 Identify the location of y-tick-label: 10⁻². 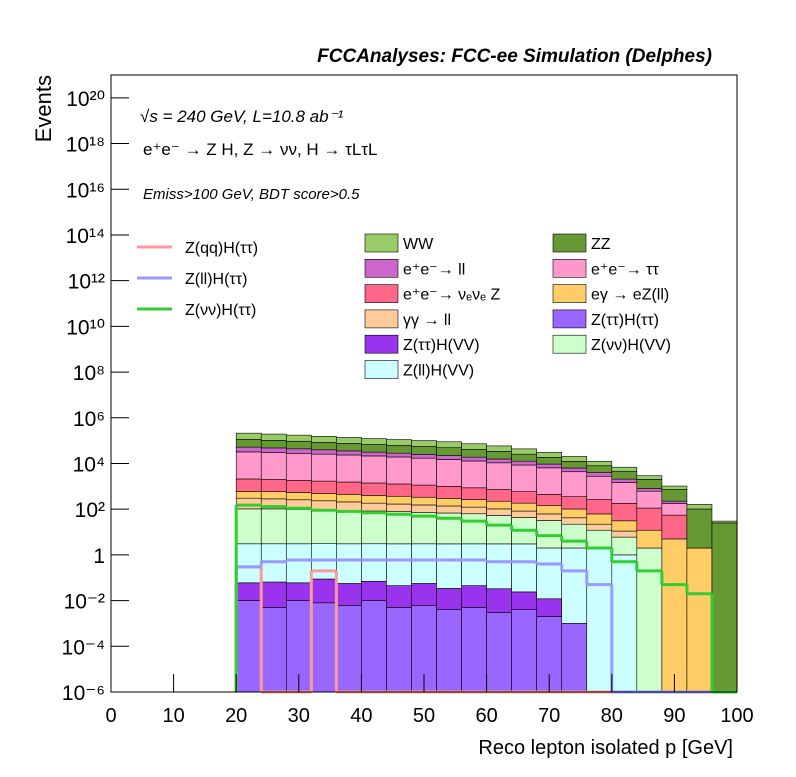
(84, 602).